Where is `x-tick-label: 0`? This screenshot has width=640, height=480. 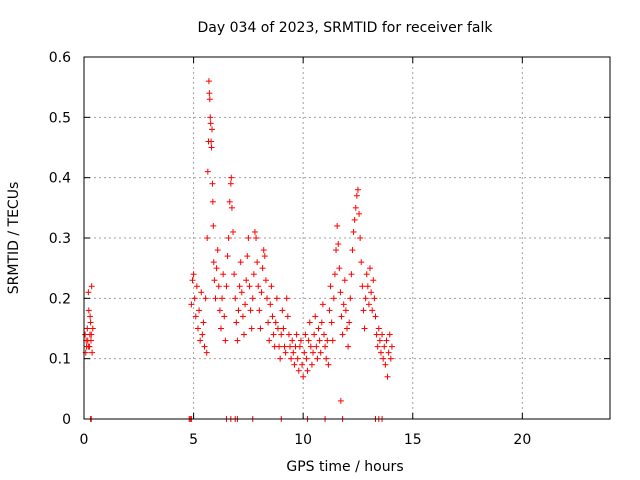
x-tick-label: 0 is located at coordinates (84, 440).